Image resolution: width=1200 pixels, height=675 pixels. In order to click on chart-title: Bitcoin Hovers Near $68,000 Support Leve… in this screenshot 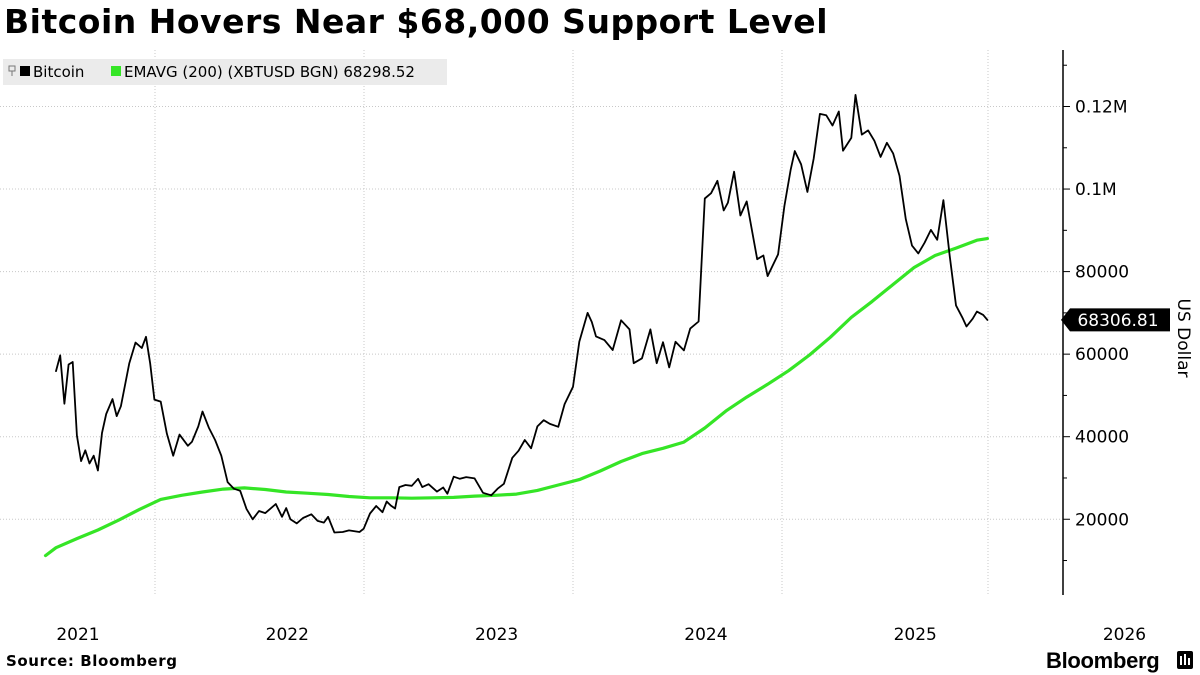, I will do `click(416, 21)`.